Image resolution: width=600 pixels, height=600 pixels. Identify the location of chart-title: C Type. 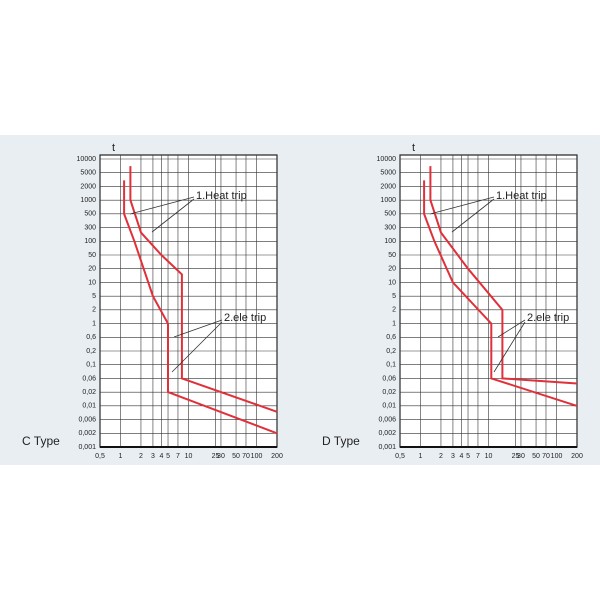
(41, 441).